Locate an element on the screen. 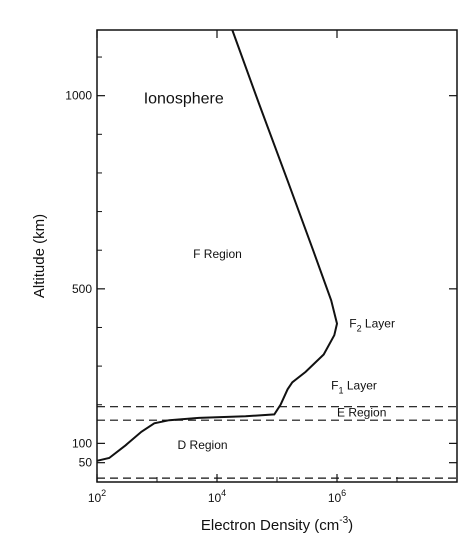 Image resolution: width=474 pixels, height=542 pixels. region-label: Ionosphere is located at coordinates (184, 98).